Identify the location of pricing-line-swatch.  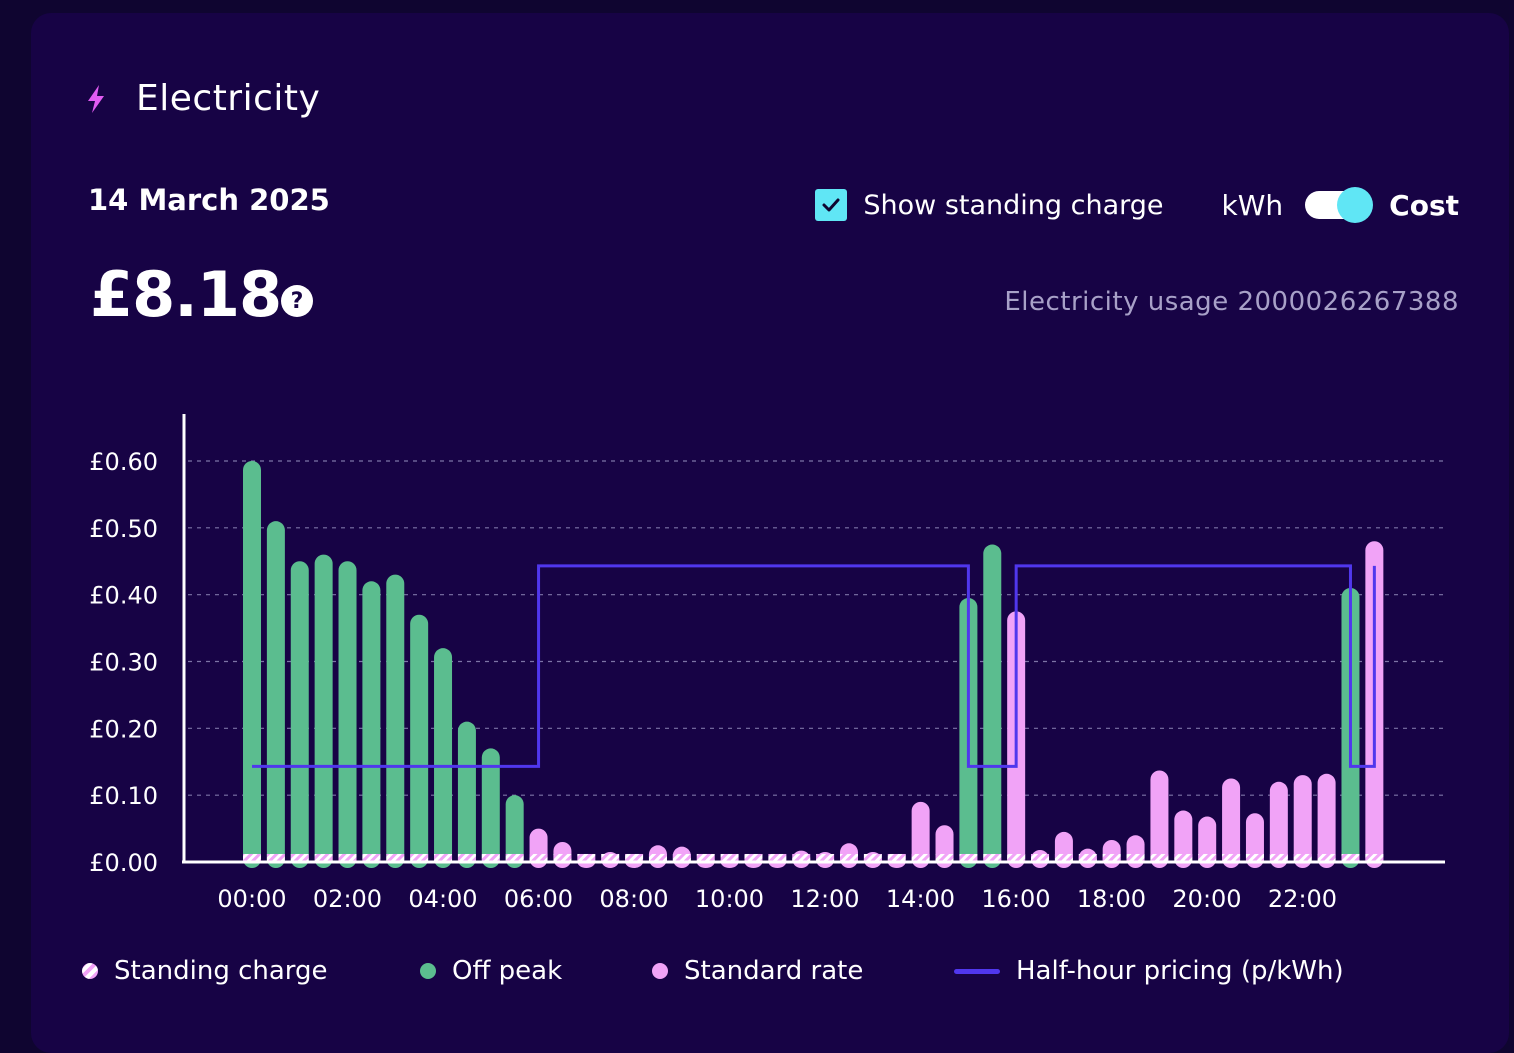
(977, 971).